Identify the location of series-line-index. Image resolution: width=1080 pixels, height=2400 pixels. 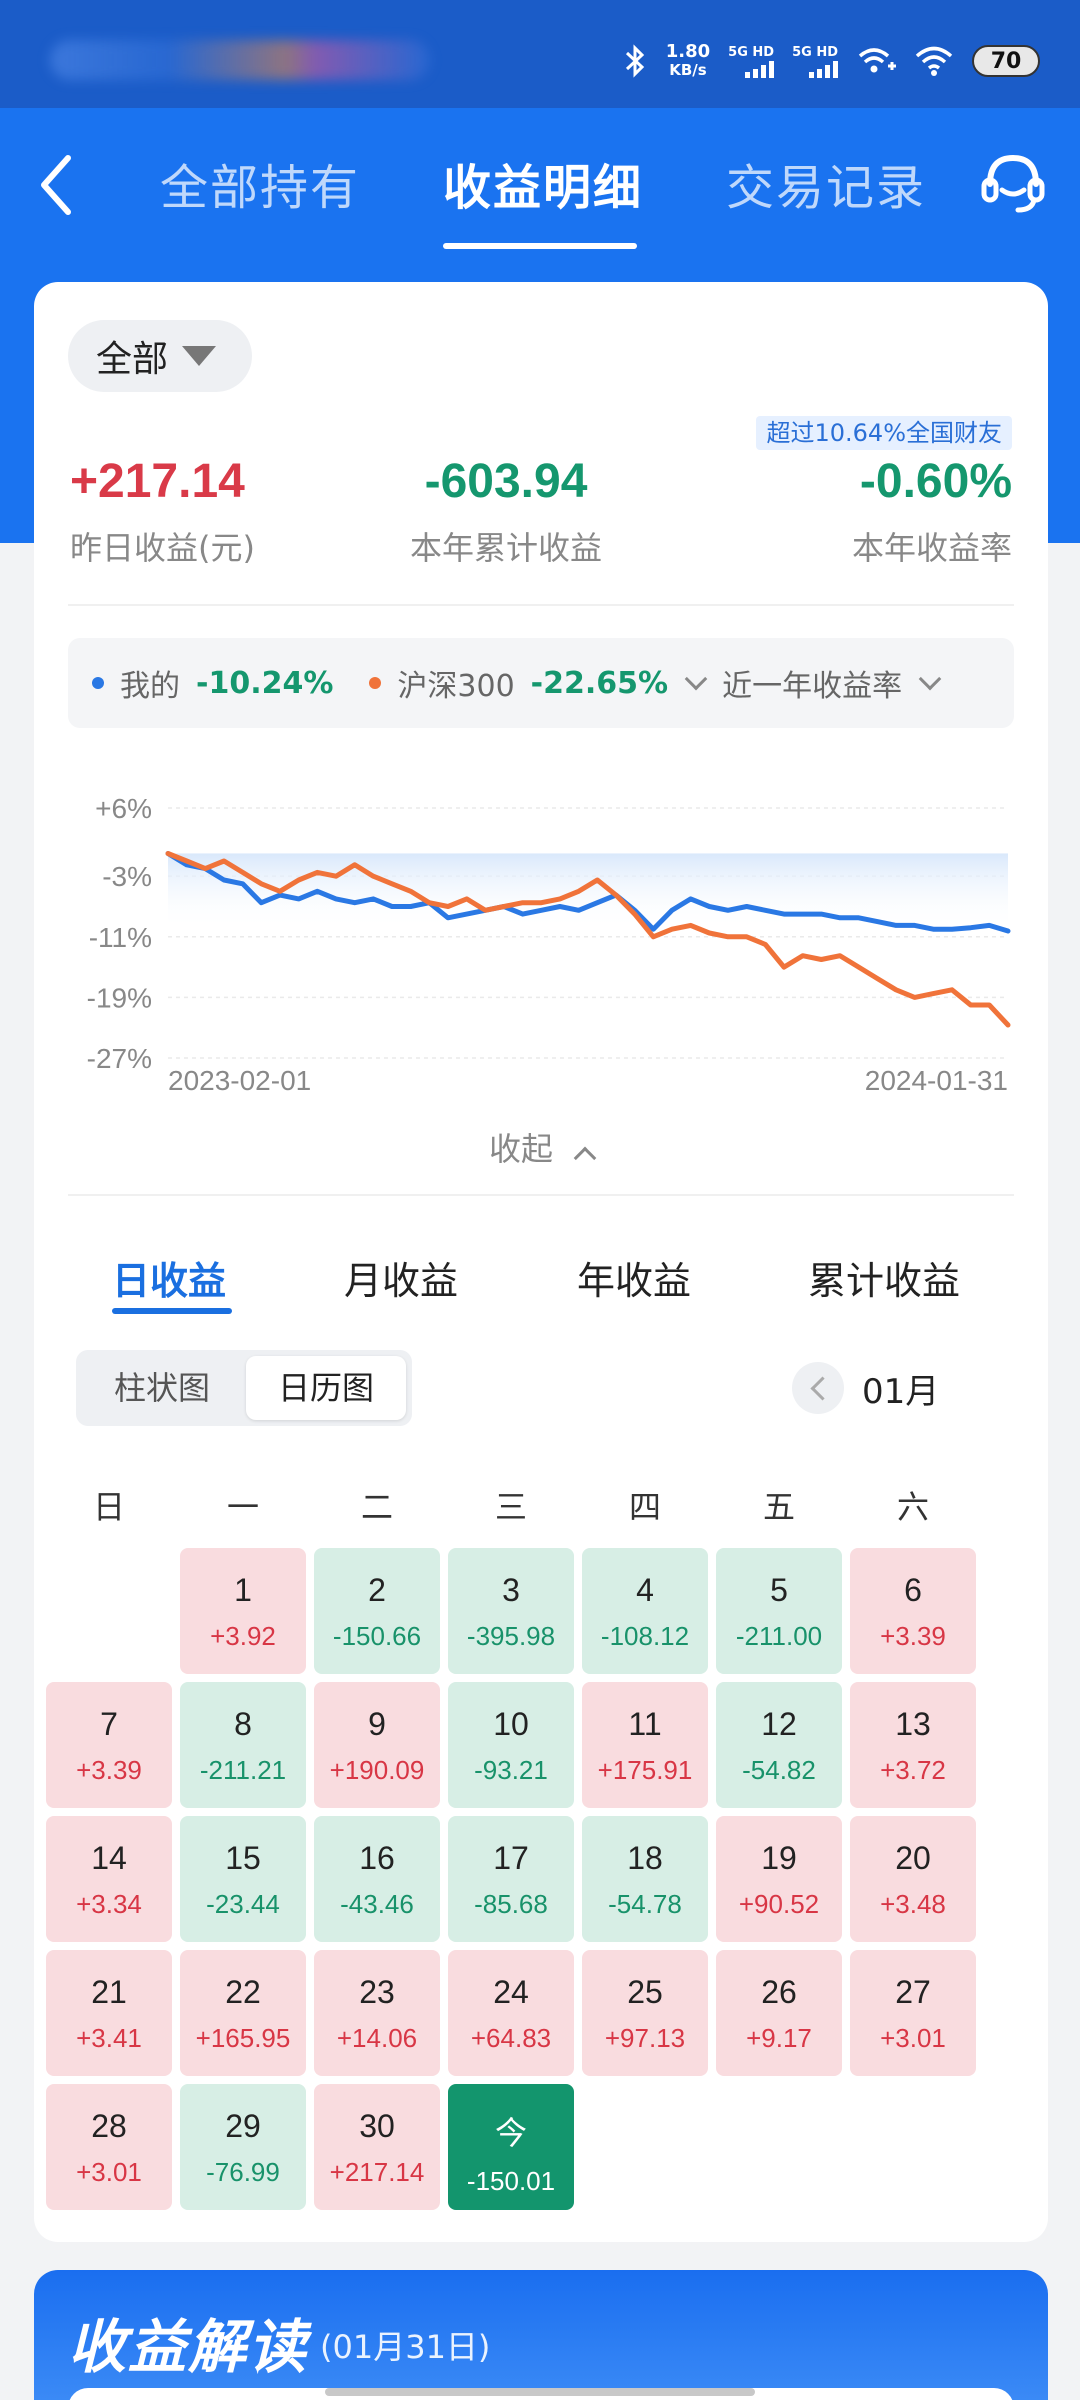
(588, 939).